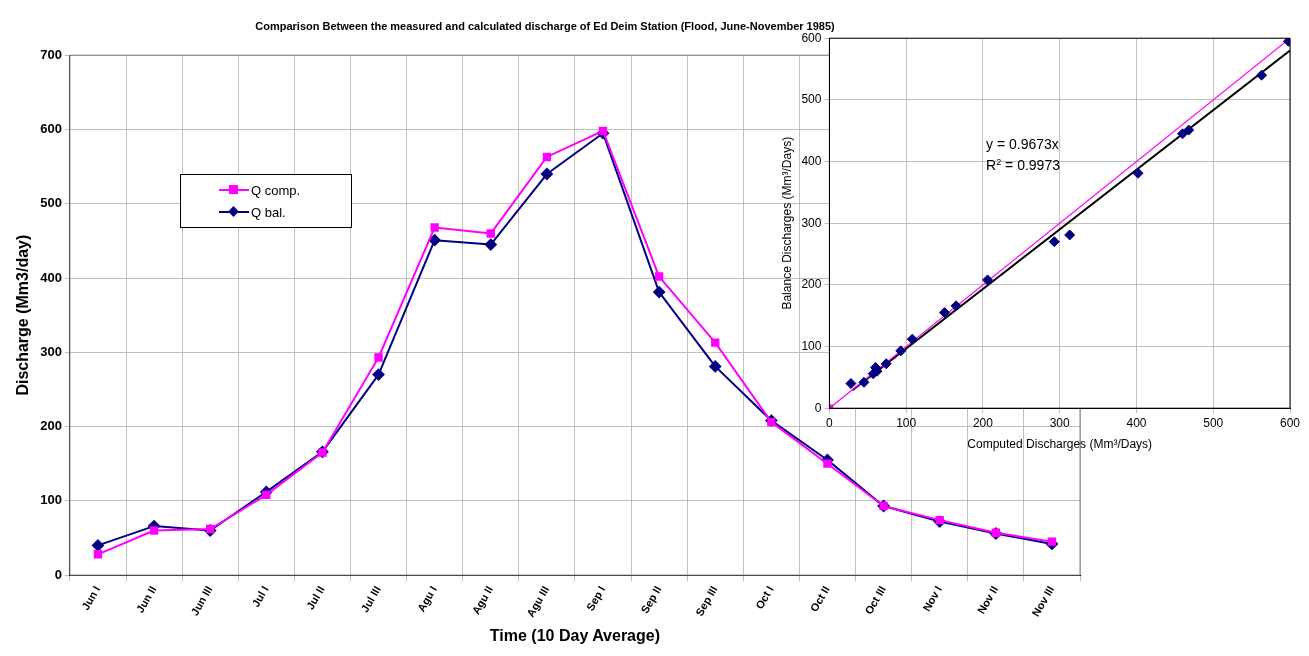  I want to click on x-tick-label: 200, so click(983, 422).